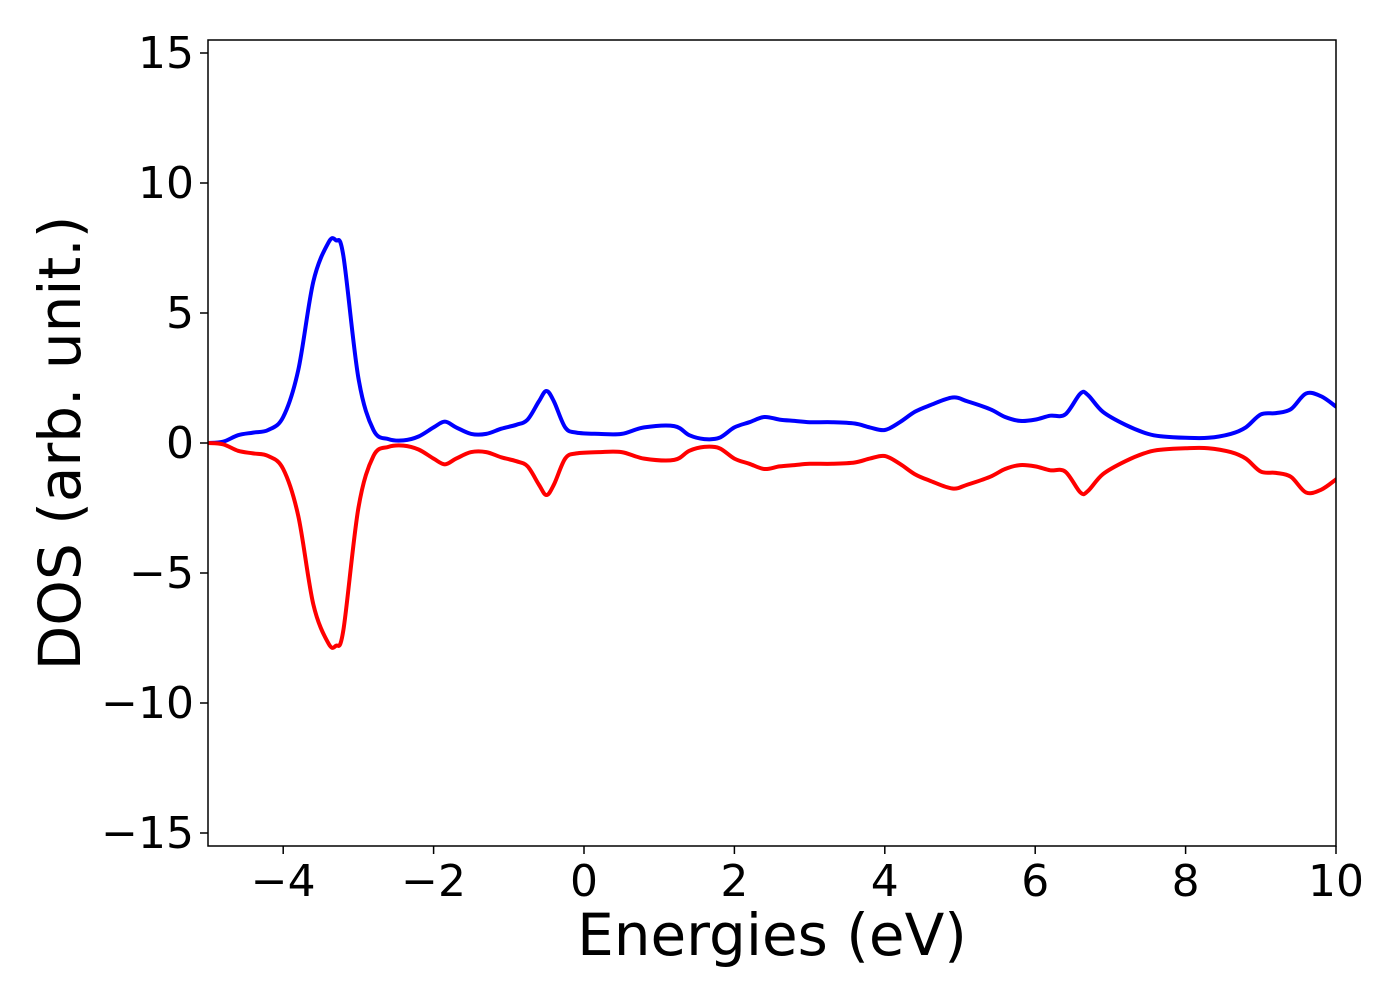 Image resolution: width=1400 pixels, height=1000 pixels. I want to click on y-axis-label: DOS (arb. unit.), so click(60, 443).